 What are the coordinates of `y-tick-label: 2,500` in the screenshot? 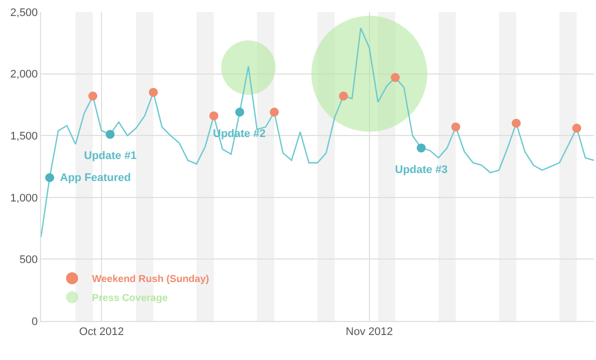 It's located at (24, 12).